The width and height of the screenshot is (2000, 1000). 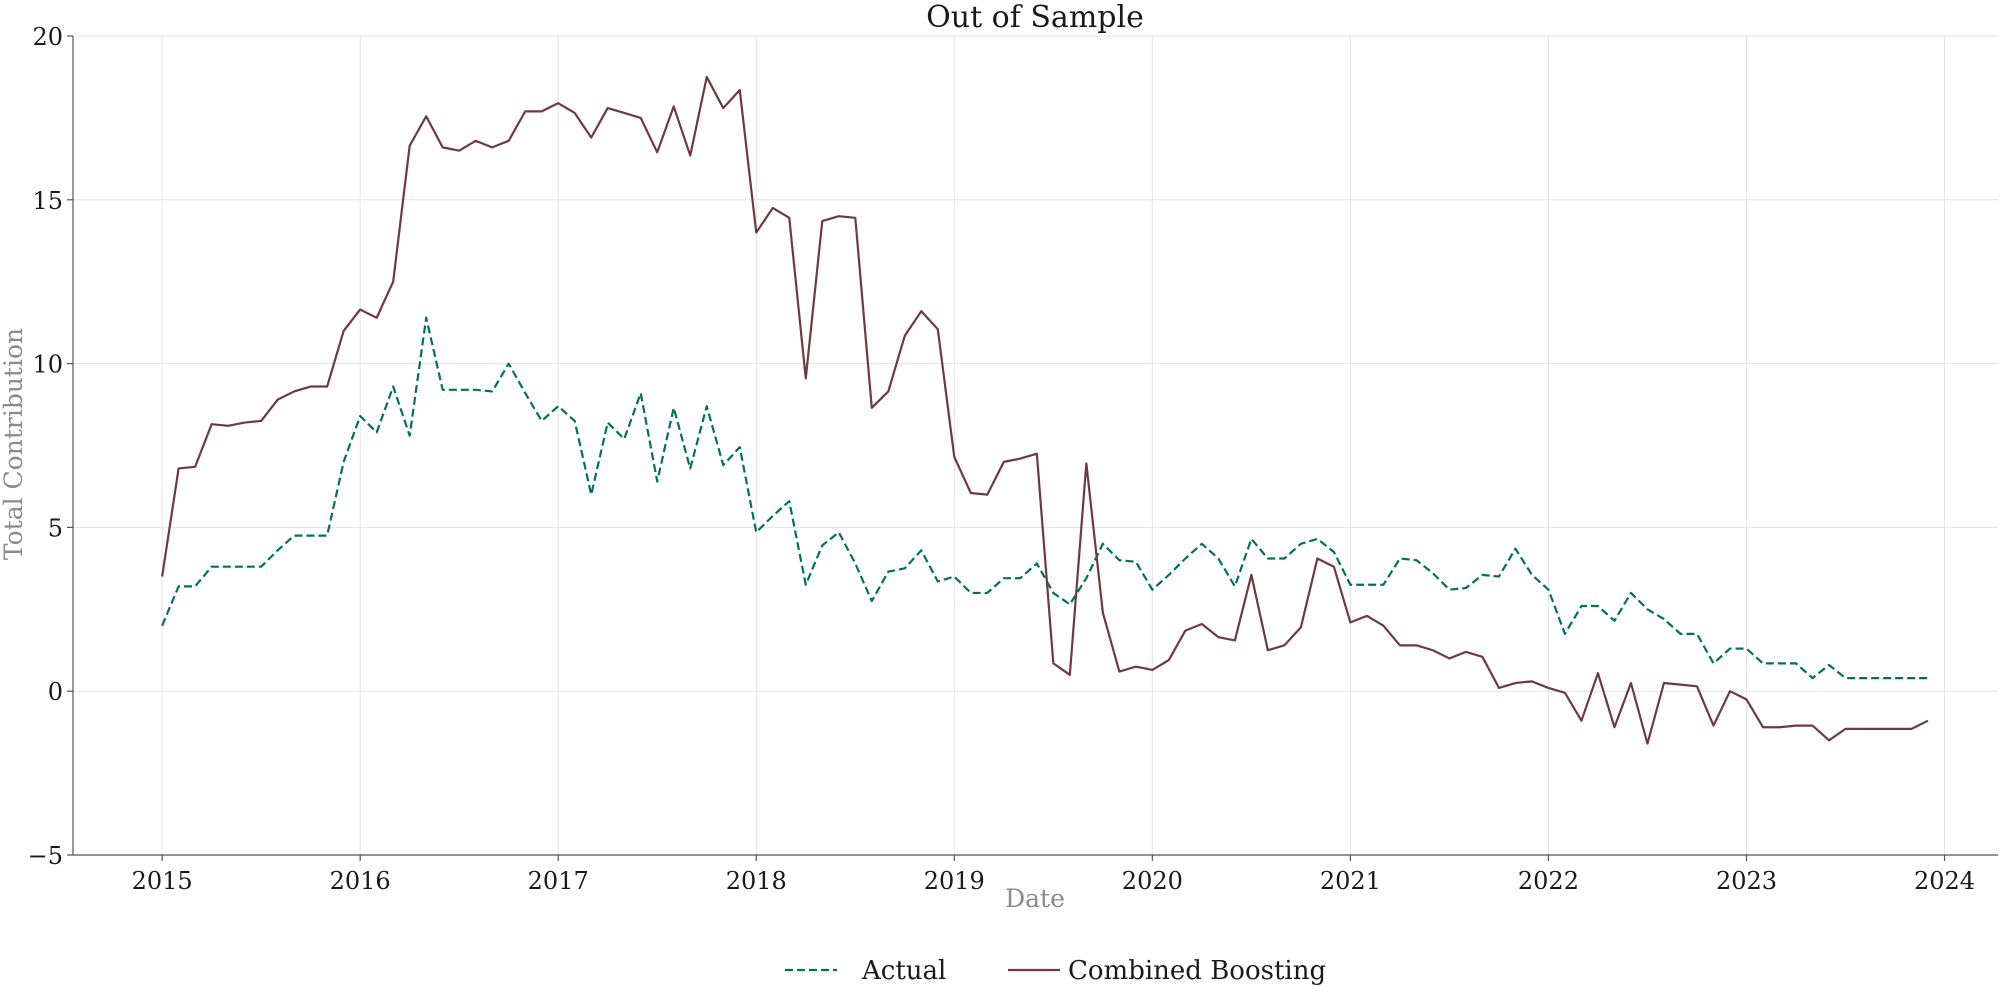 I want to click on x-tick-labels: 2015 2016 2017 2018 2019 2020 2021 2022 2023 2024, so click(x=1053, y=875).